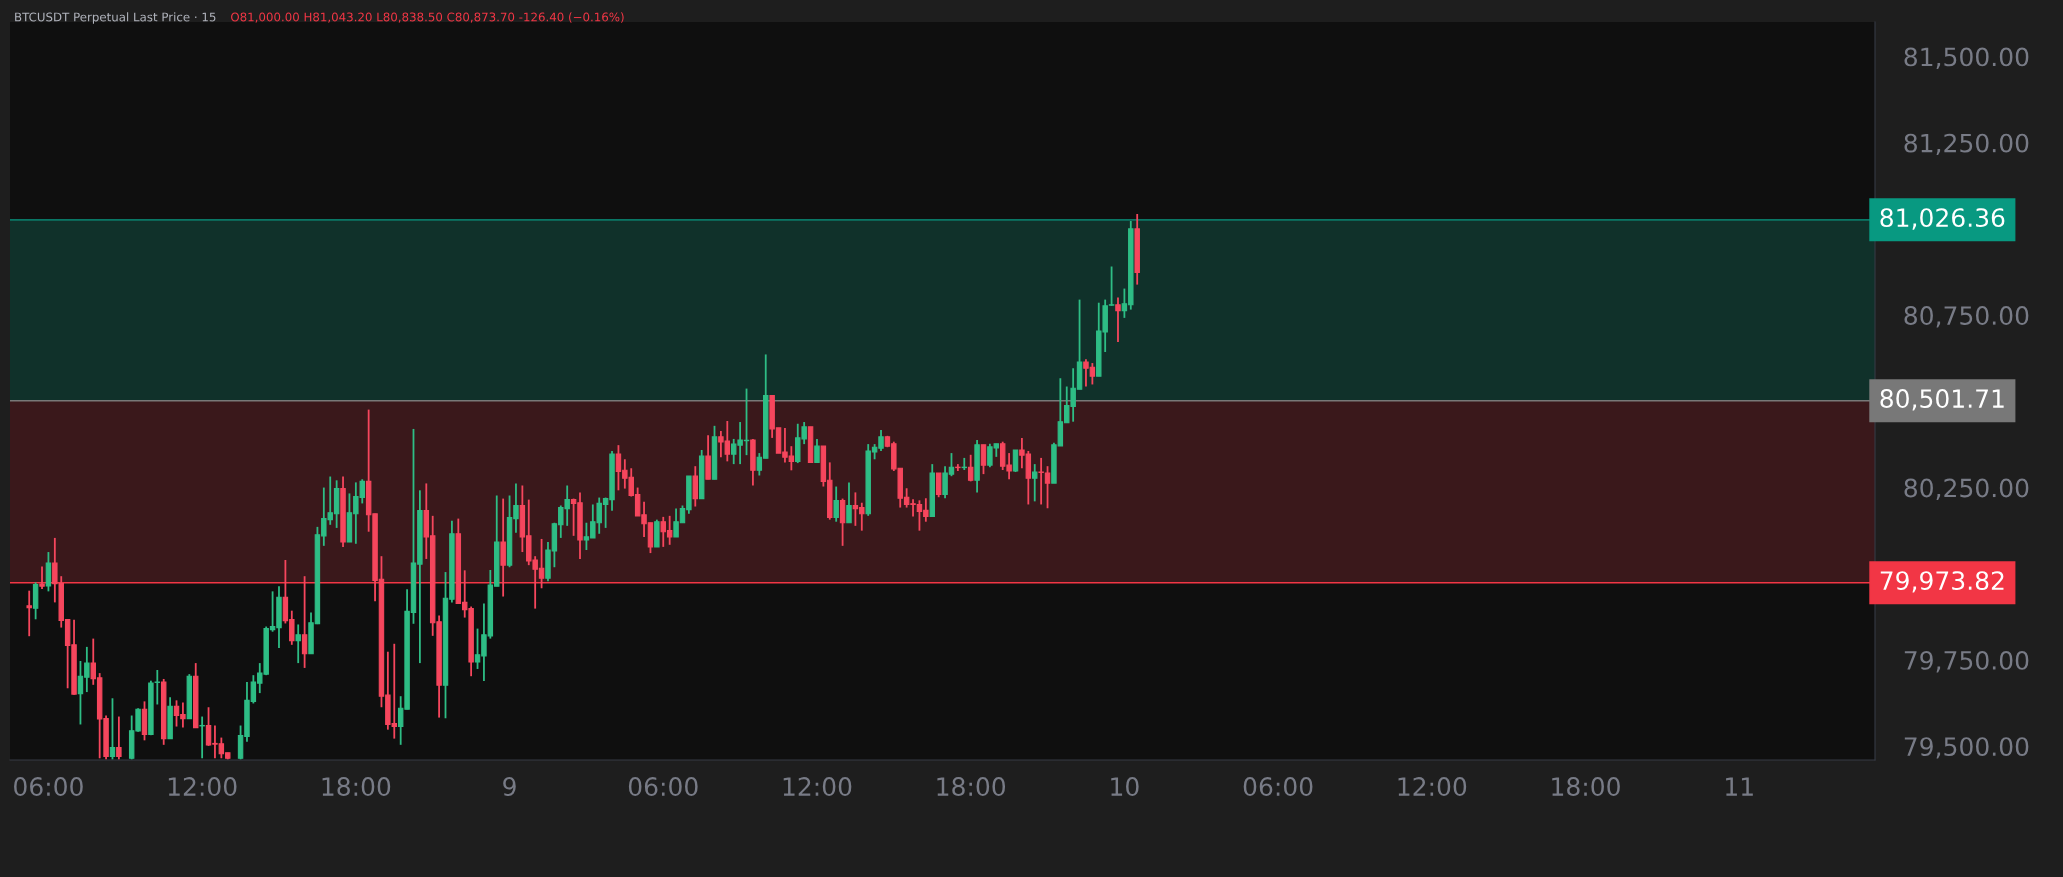  Describe the element at coordinates (1942, 582) in the screenshot. I see `ref-line-label: 79,973.82` at that location.